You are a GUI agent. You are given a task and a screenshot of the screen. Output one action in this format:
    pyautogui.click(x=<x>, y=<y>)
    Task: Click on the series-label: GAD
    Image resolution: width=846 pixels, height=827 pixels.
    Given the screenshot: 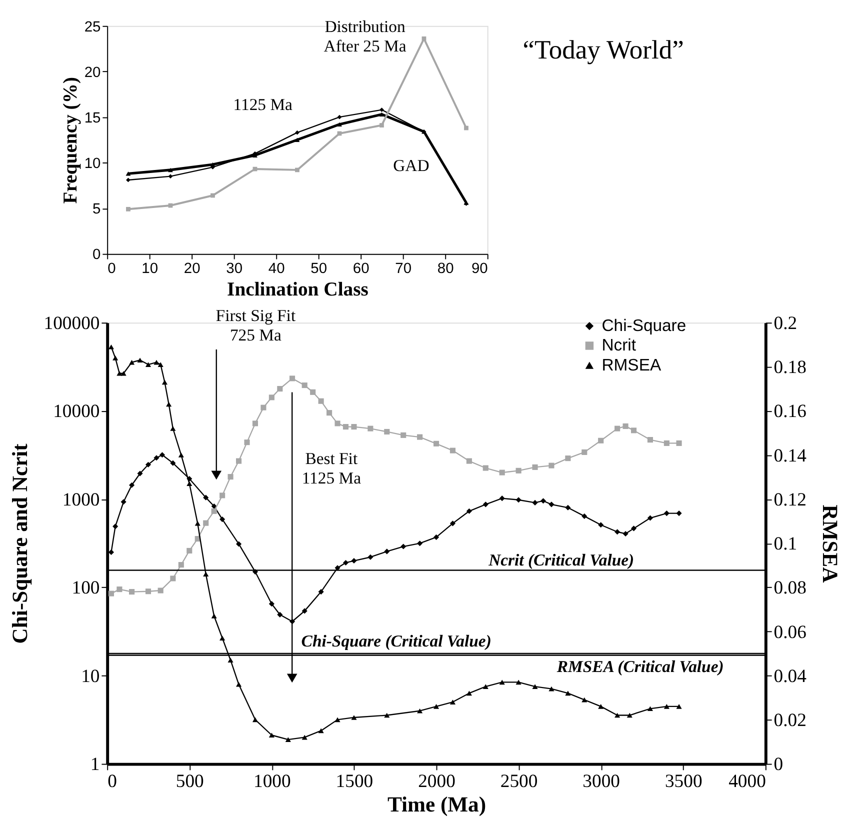 What is the action you would take?
    pyautogui.click(x=411, y=165)
    